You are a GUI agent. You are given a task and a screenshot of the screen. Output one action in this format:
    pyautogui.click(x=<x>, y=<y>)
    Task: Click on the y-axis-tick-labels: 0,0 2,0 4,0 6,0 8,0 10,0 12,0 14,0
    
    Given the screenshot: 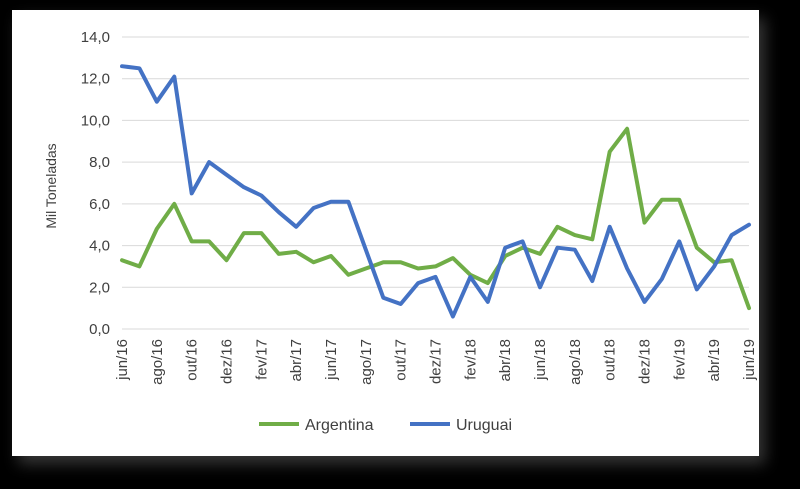 What is the action you would take?
    pyautogui.click(x=95, y=183)
    